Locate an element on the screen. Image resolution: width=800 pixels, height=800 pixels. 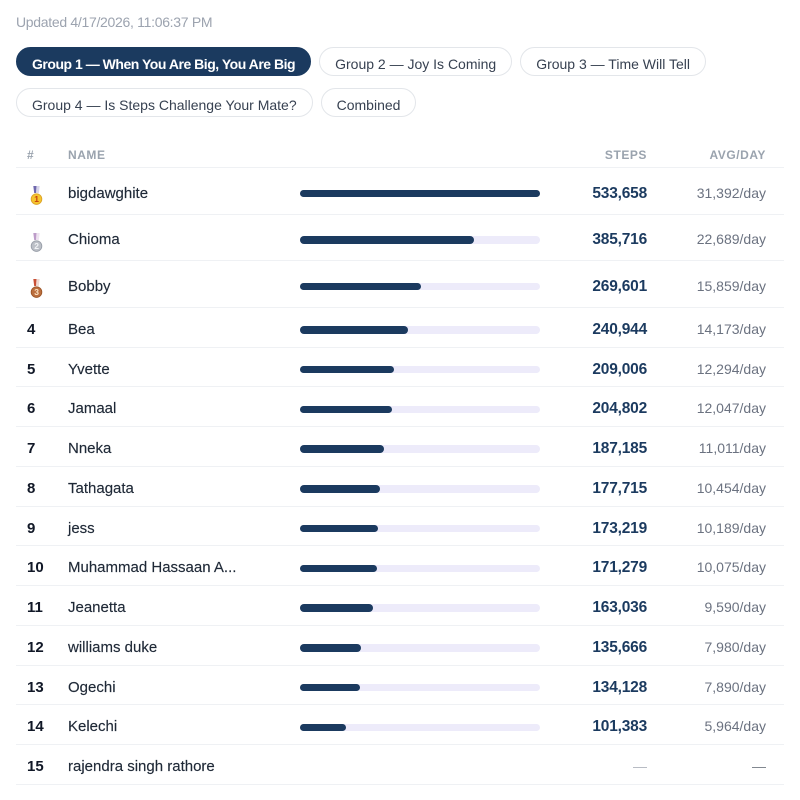
svg-text: 2 is located at coordinates (36, 246).